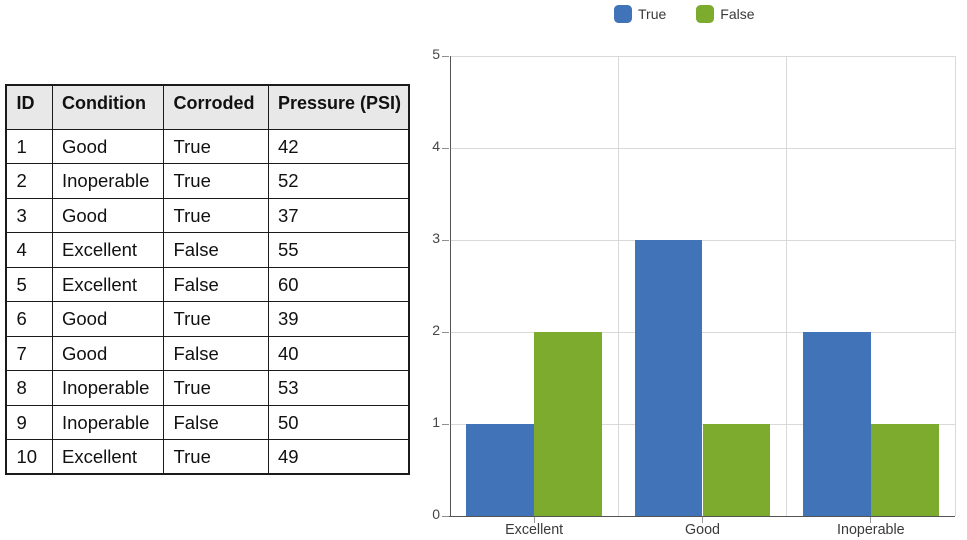  I want to click on table-row: 6 Good True 39, so click(207, 319).